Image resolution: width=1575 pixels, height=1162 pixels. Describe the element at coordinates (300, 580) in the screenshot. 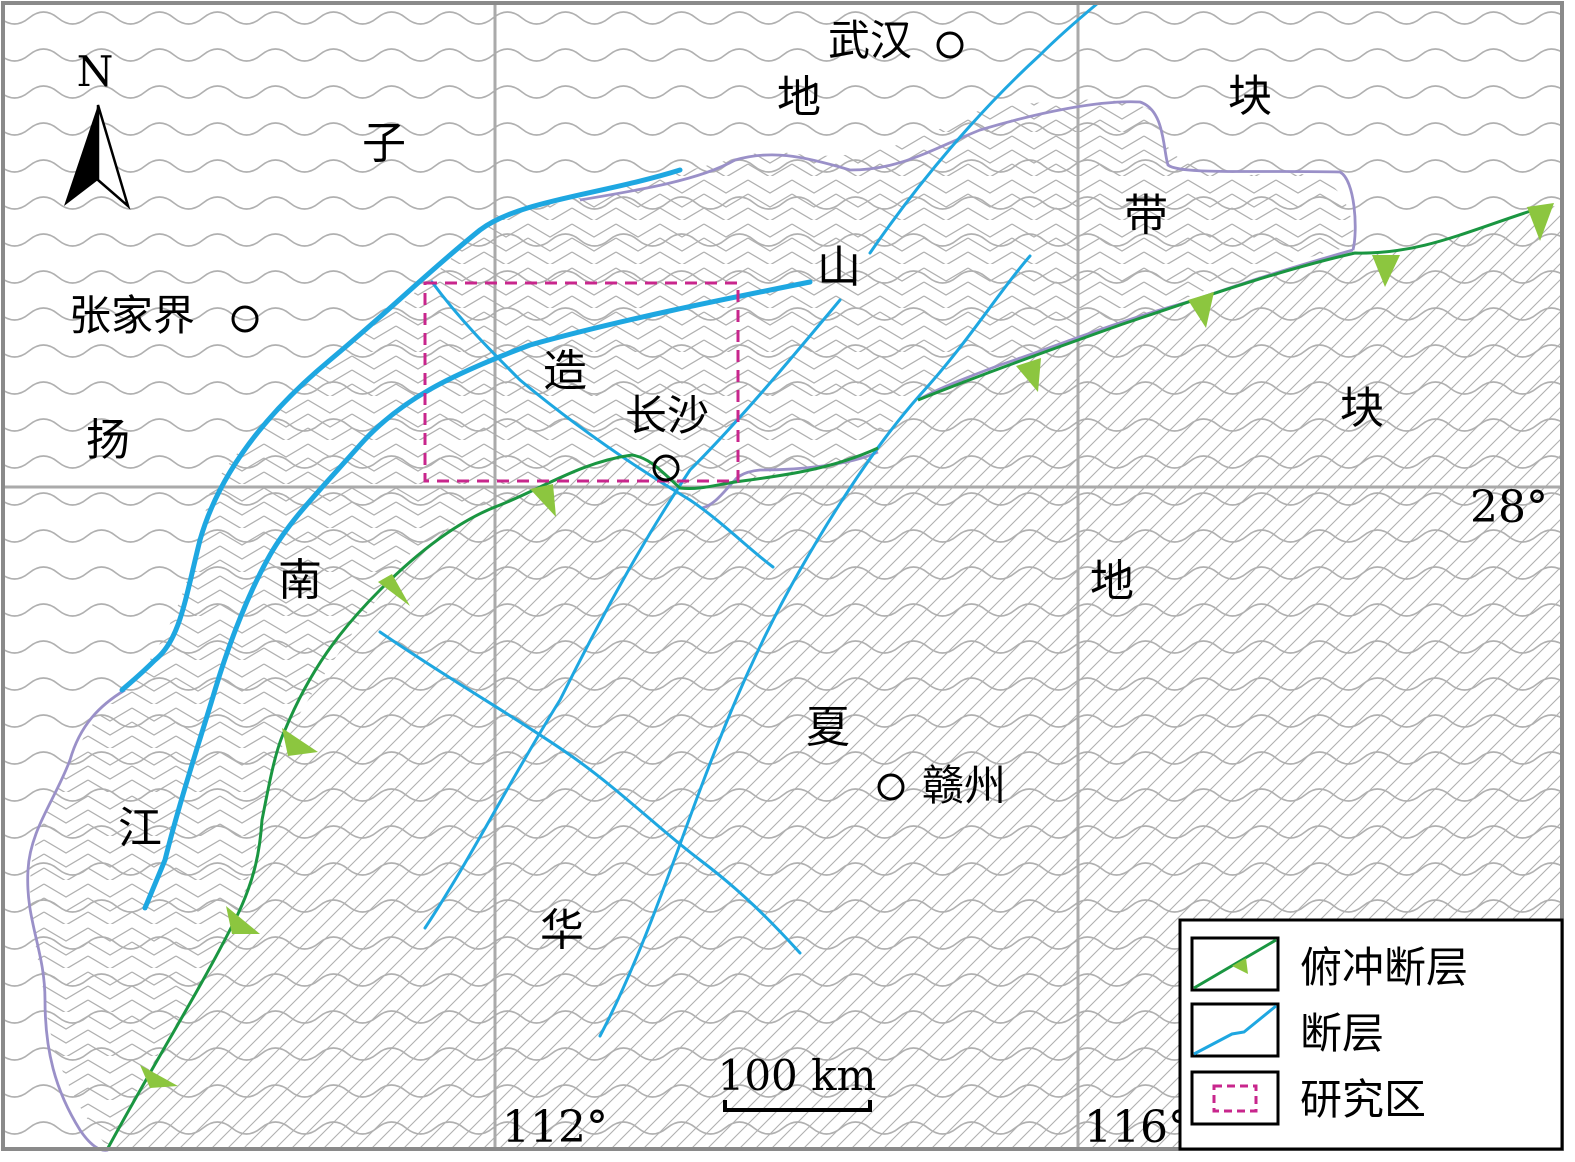

I see `region-char-nan: 南` at that location.